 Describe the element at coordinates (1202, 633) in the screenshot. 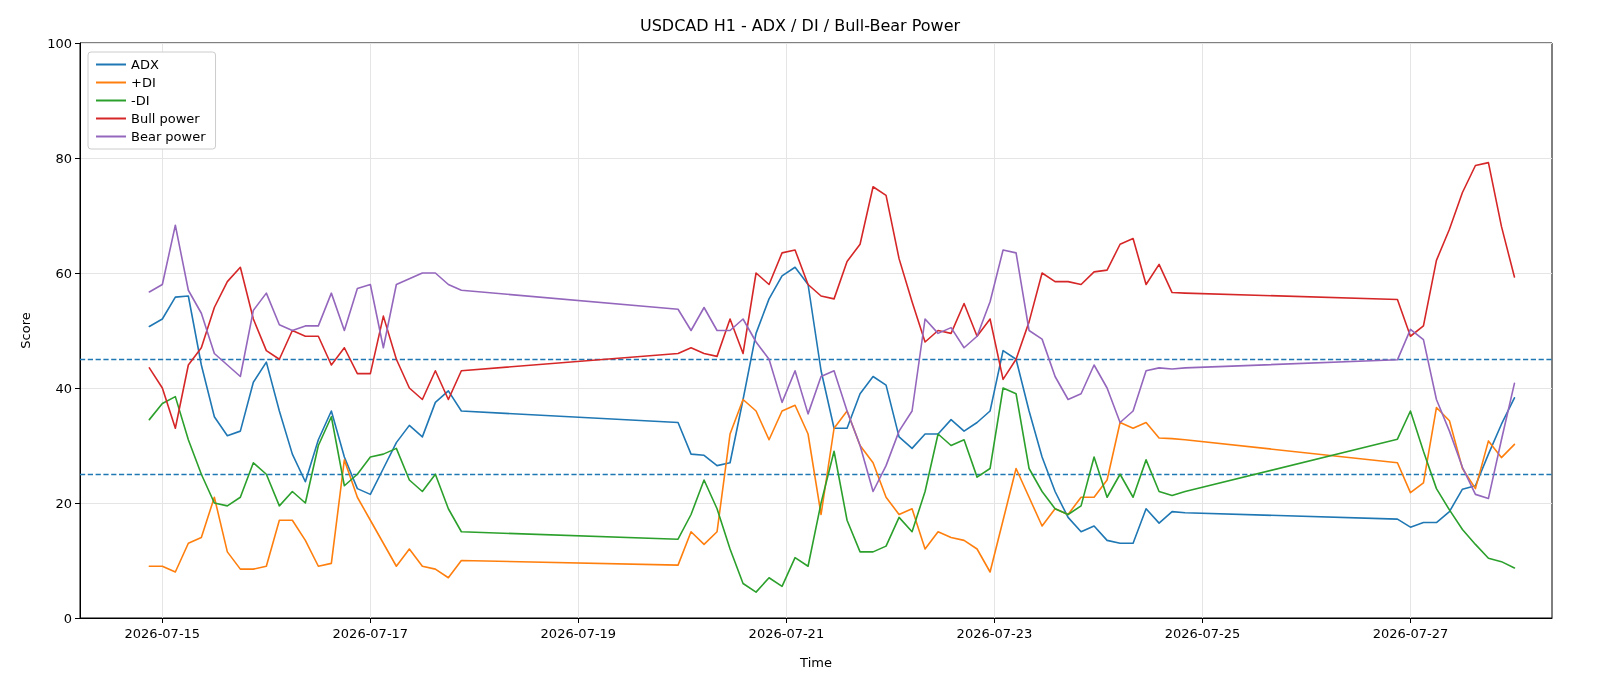

I see `x-tick-label: 2026-07-25` at that location.